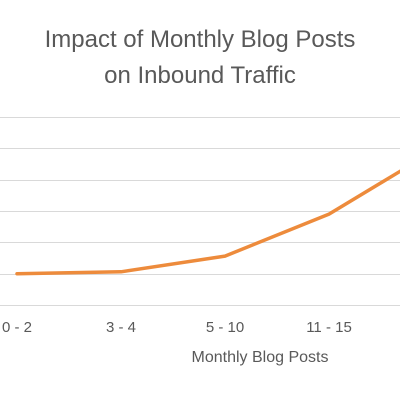  I want to click on chart-title-line-2: on Inbound Traffic, so click(200, 75).